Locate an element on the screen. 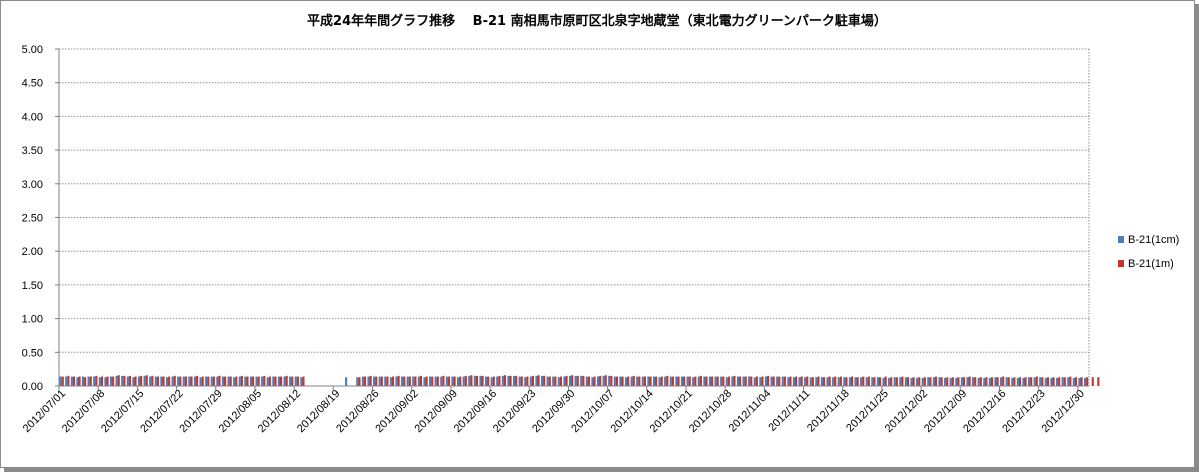 This screenshot has width=1199, height=472. legend-swatch is located at coordinates (1121, 239).